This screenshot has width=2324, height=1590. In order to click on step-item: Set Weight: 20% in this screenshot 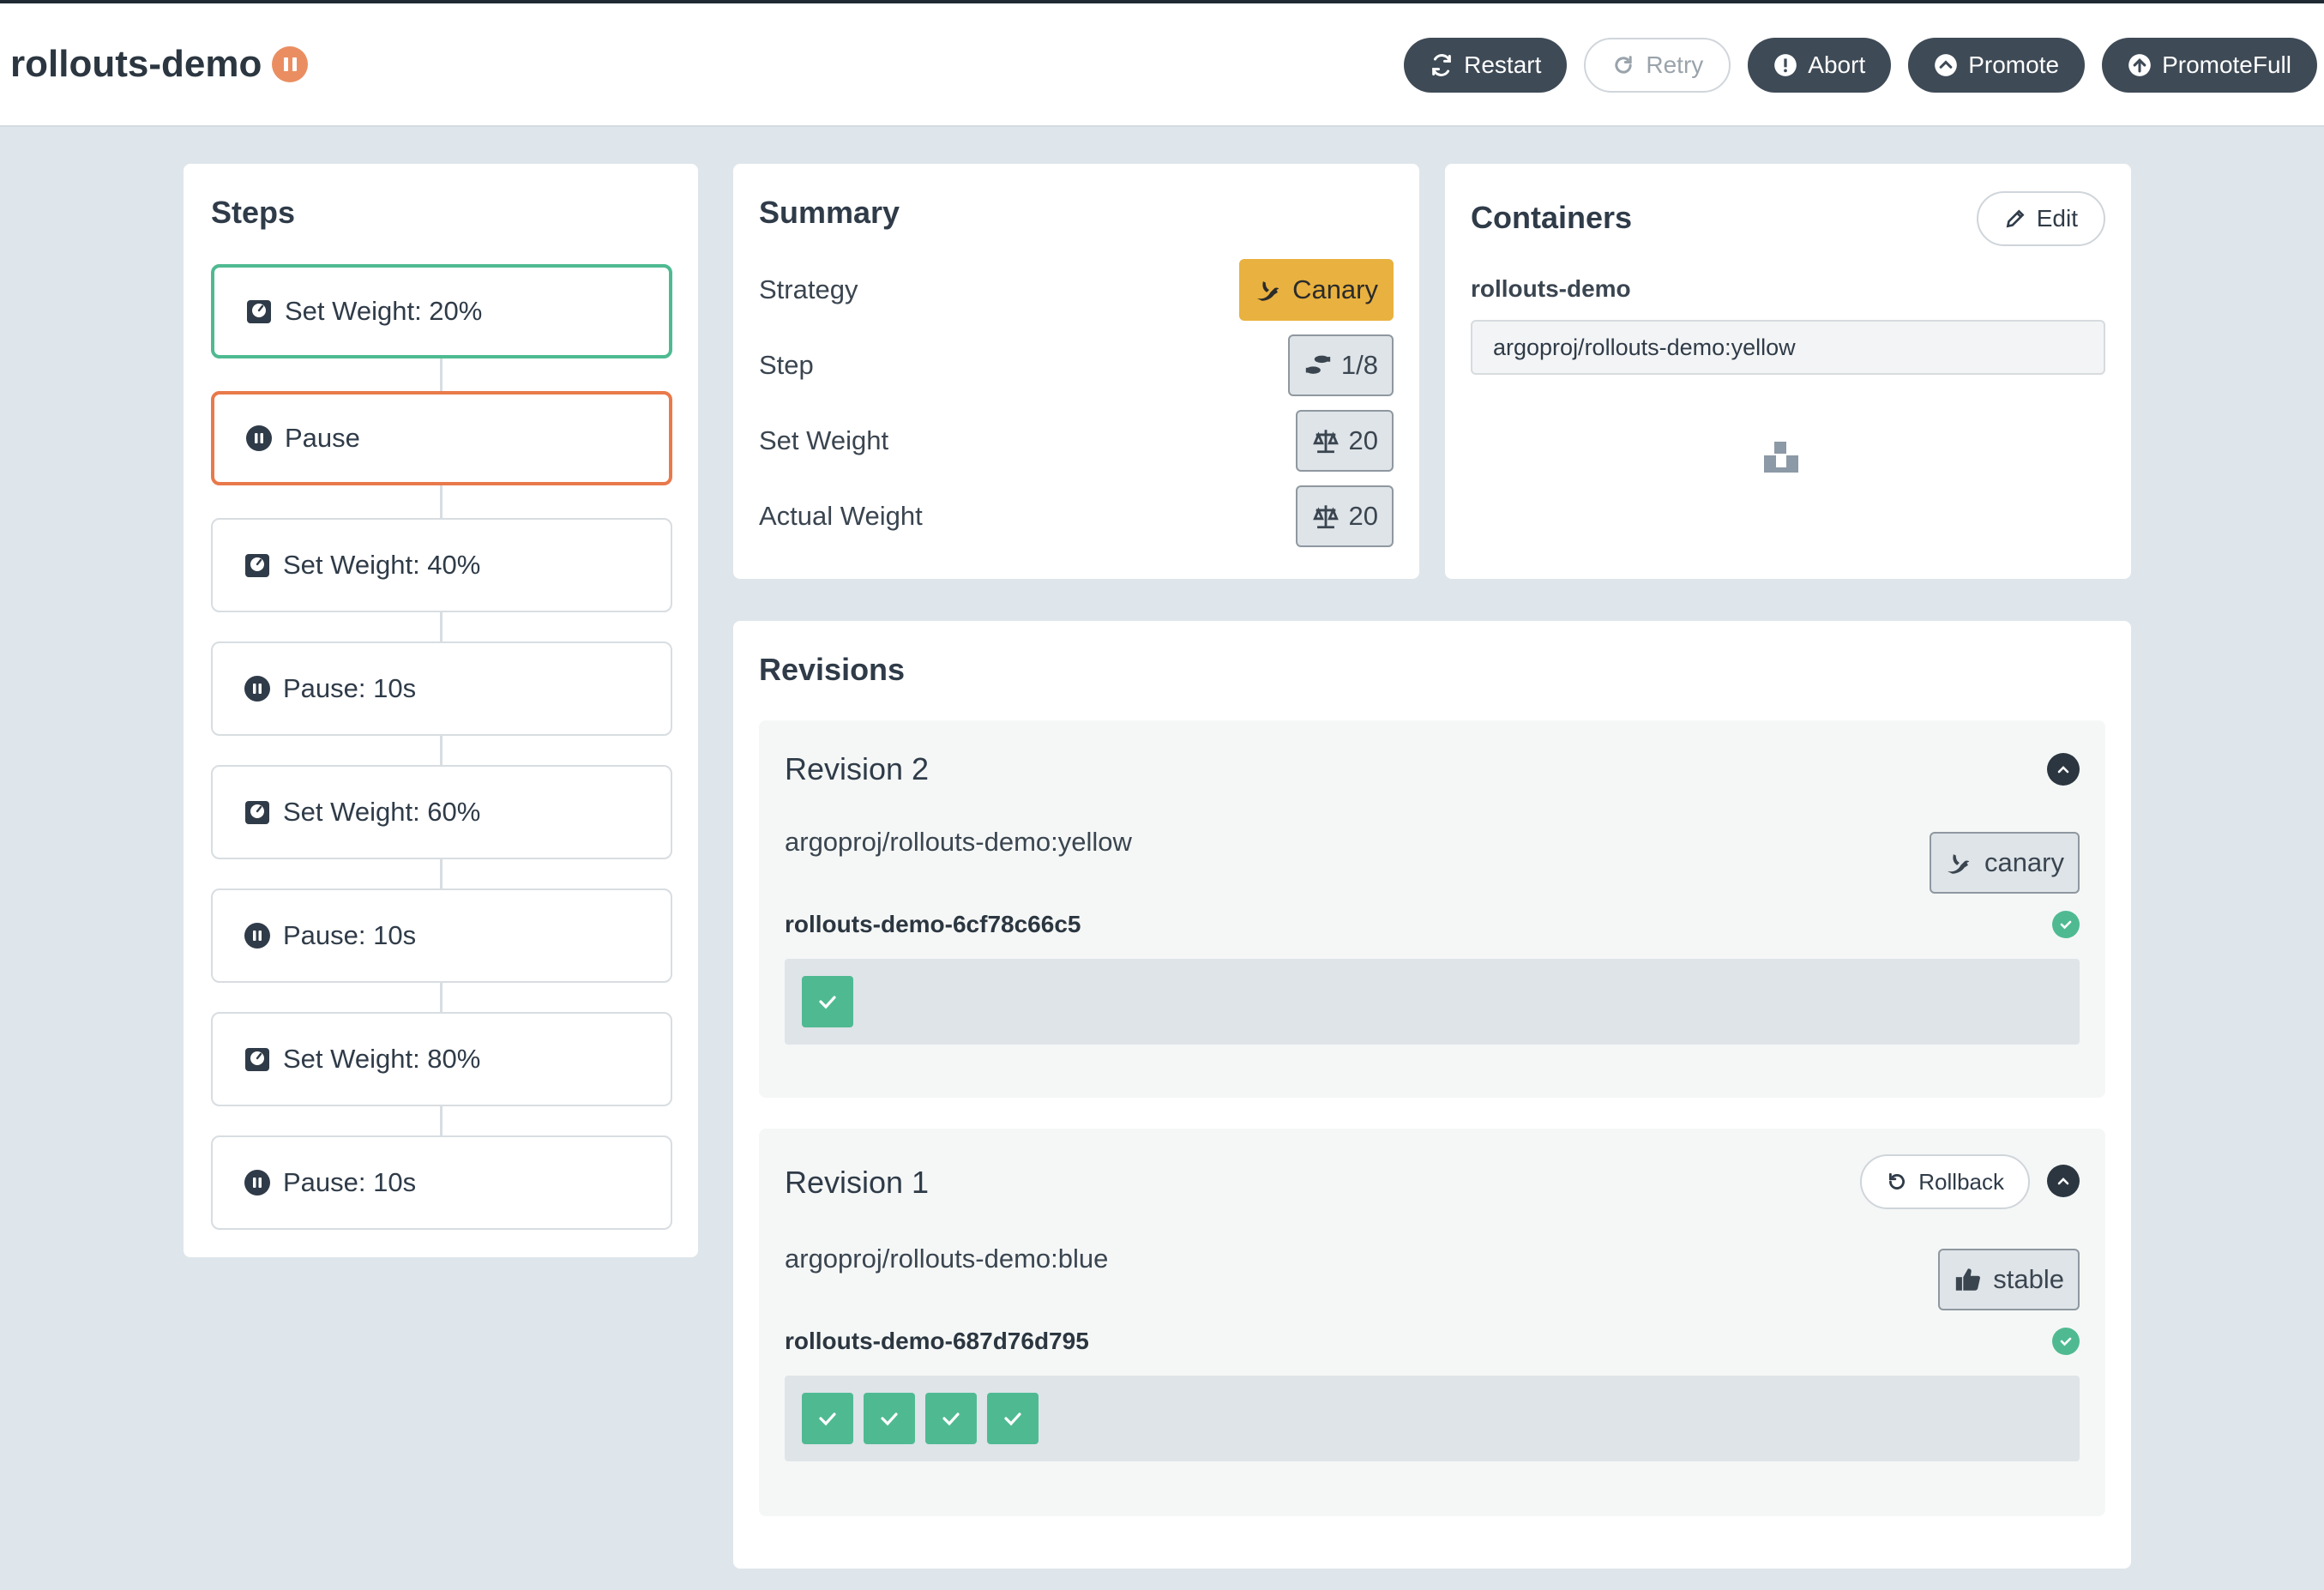, I will do `click(442, 311)`.